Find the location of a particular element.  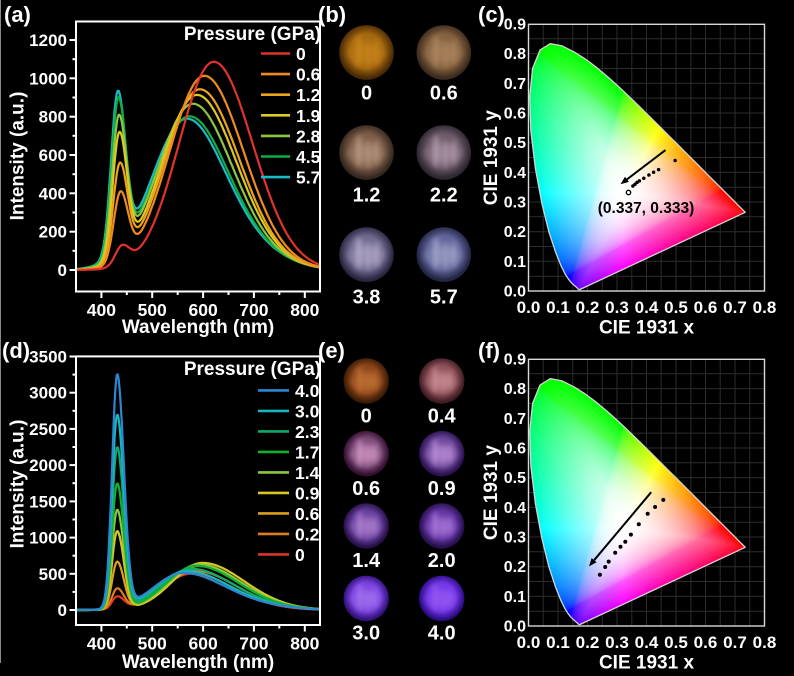

svg-text: 2.2 is located at coordinates (444, 196).